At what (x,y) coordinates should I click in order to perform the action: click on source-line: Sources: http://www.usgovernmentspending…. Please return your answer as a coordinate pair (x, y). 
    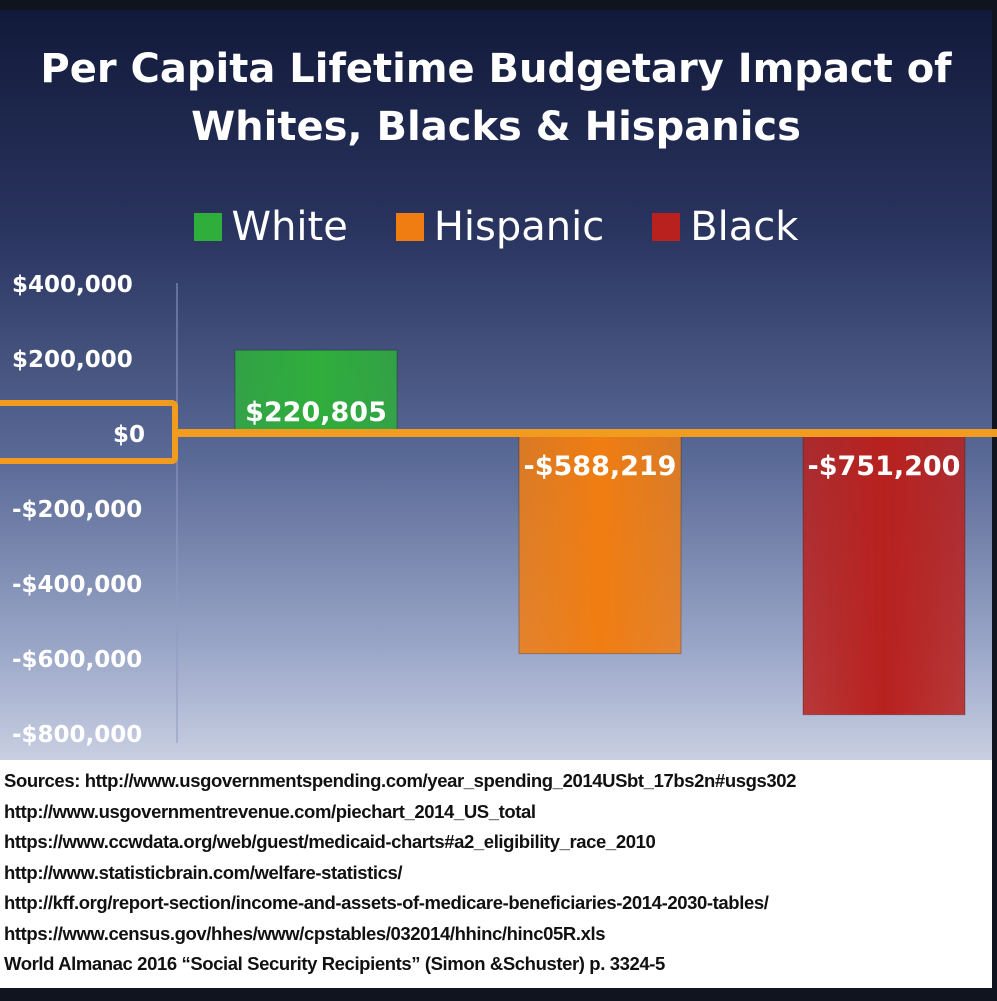
    Looking at the image, I should click on (400, 780).